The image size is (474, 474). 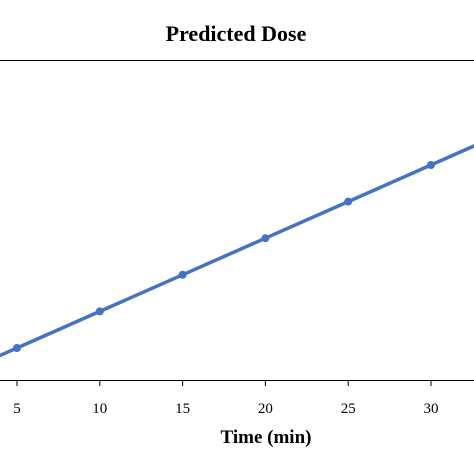 I want to click on x-axis-label: Time (min), so click(x=266, y=437).